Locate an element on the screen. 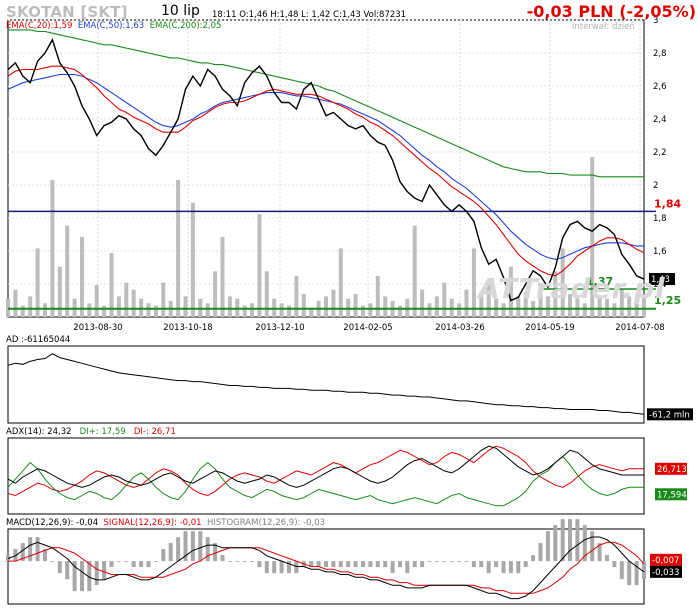 This screenshot has width=700, height=613. di-plus-line is located at coordinates (325, 481).